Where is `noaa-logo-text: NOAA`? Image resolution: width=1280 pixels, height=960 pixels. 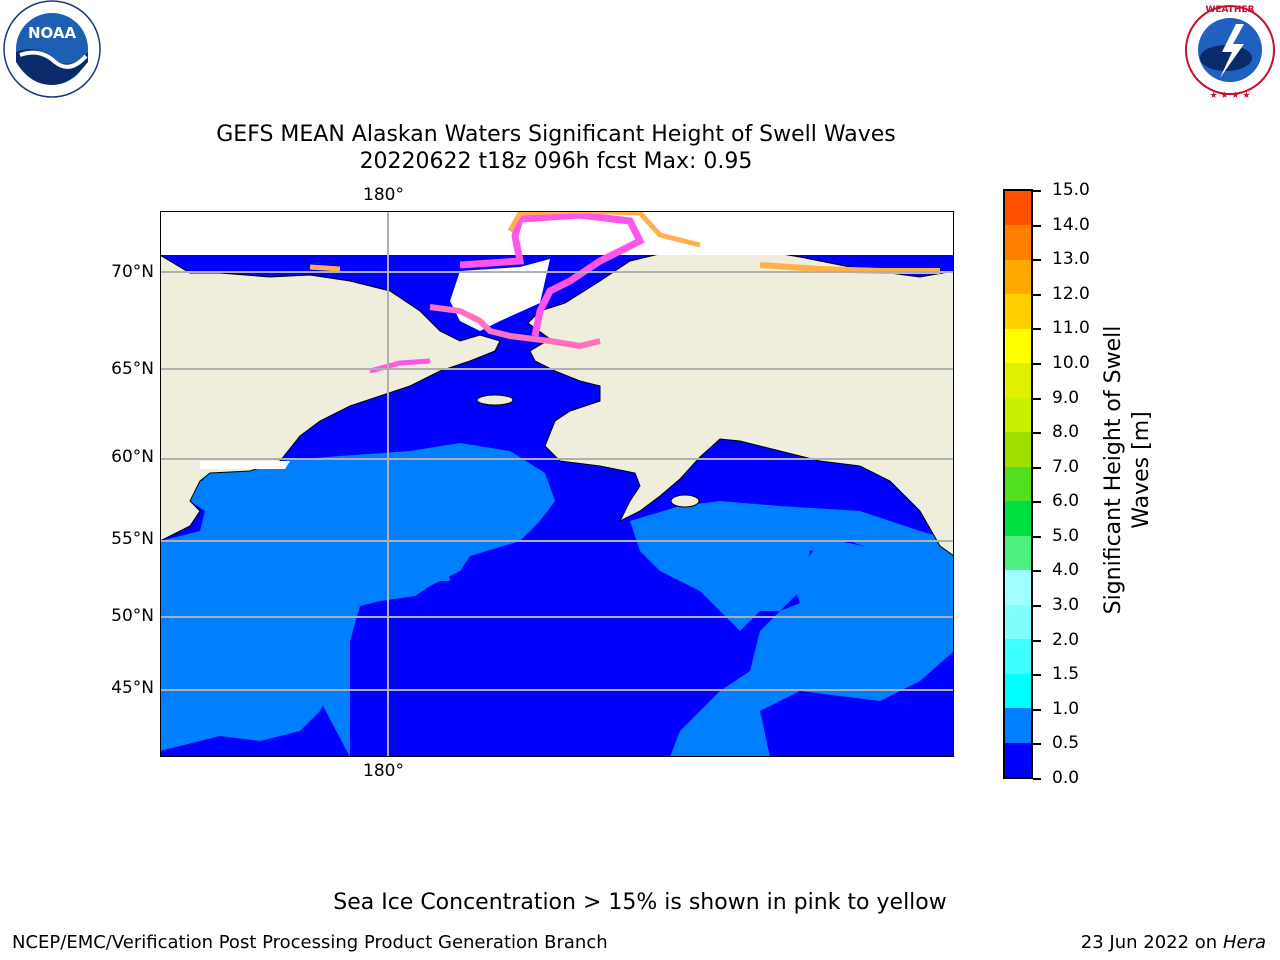 noaa-logo-text: NOAA is located at coordinates (52, 33).